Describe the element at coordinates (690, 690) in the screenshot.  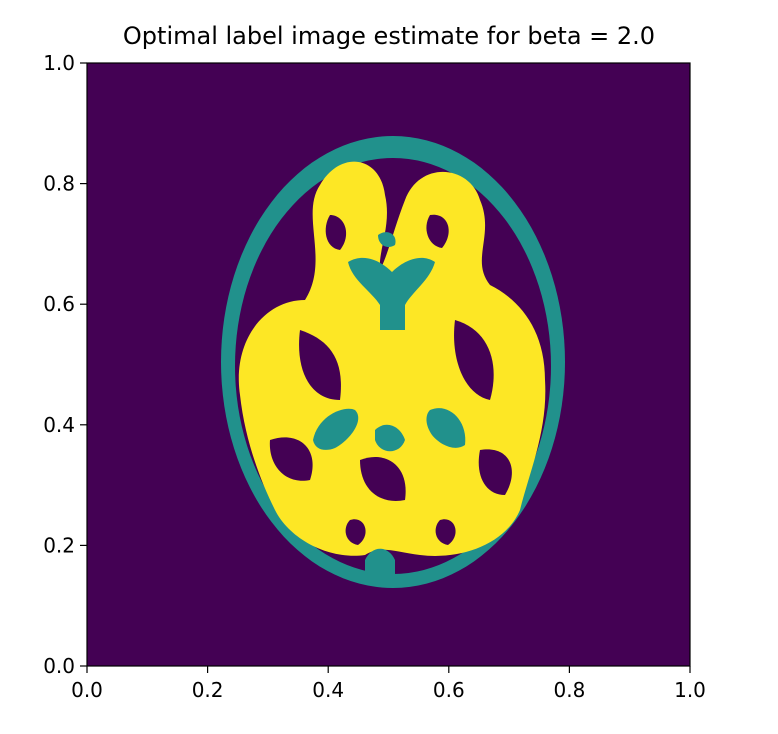
I see `x-tick-label: 1.0` at that location.